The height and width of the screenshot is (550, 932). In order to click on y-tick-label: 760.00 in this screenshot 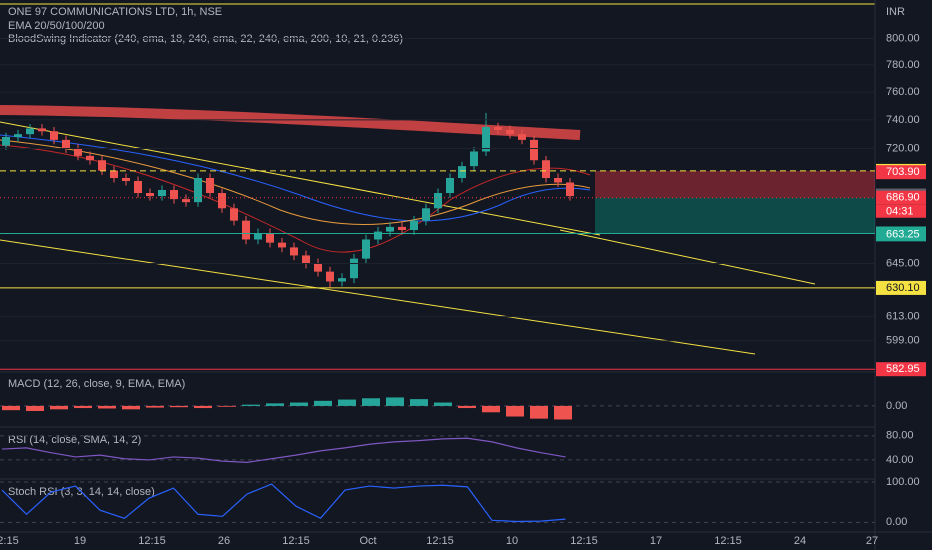, I will do `click(903, 92)`.